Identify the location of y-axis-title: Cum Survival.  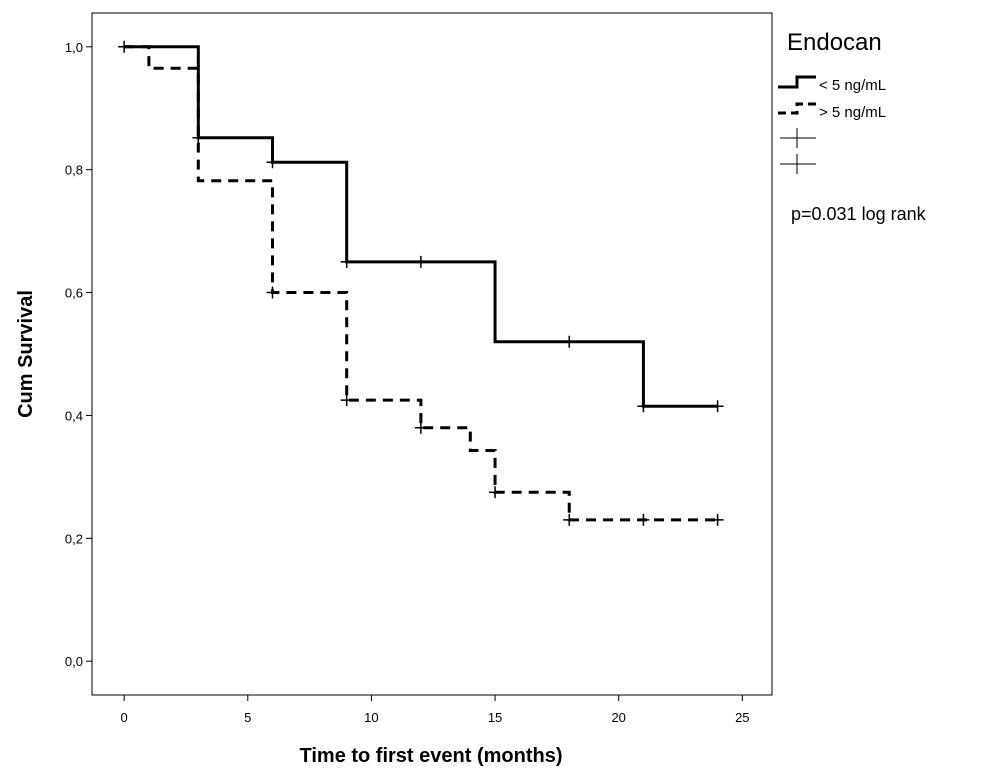
(26, 354).